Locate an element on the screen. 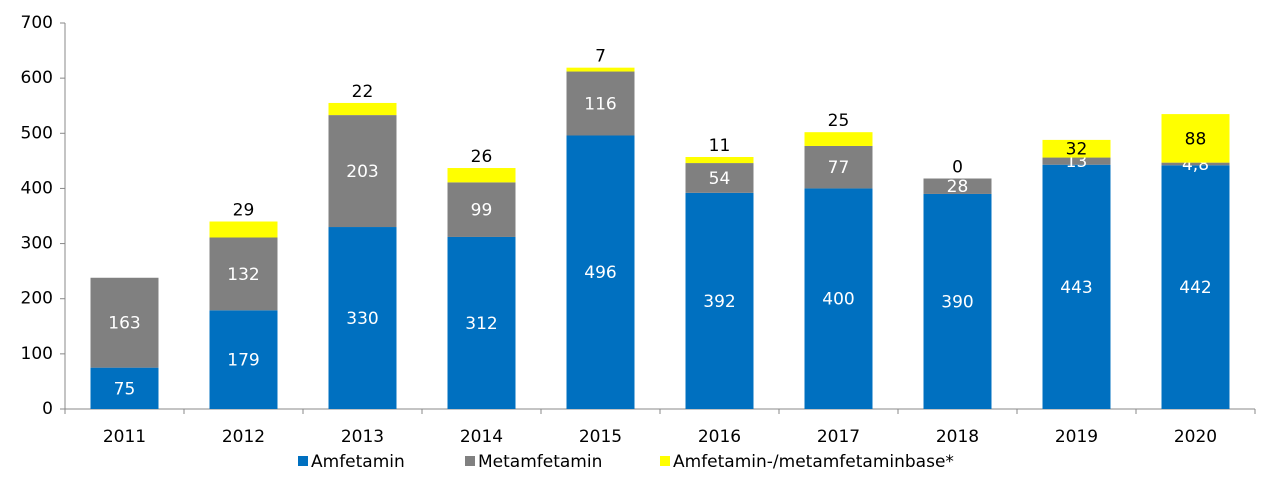  data-label: 88 is located at coordinates (1196, 139).